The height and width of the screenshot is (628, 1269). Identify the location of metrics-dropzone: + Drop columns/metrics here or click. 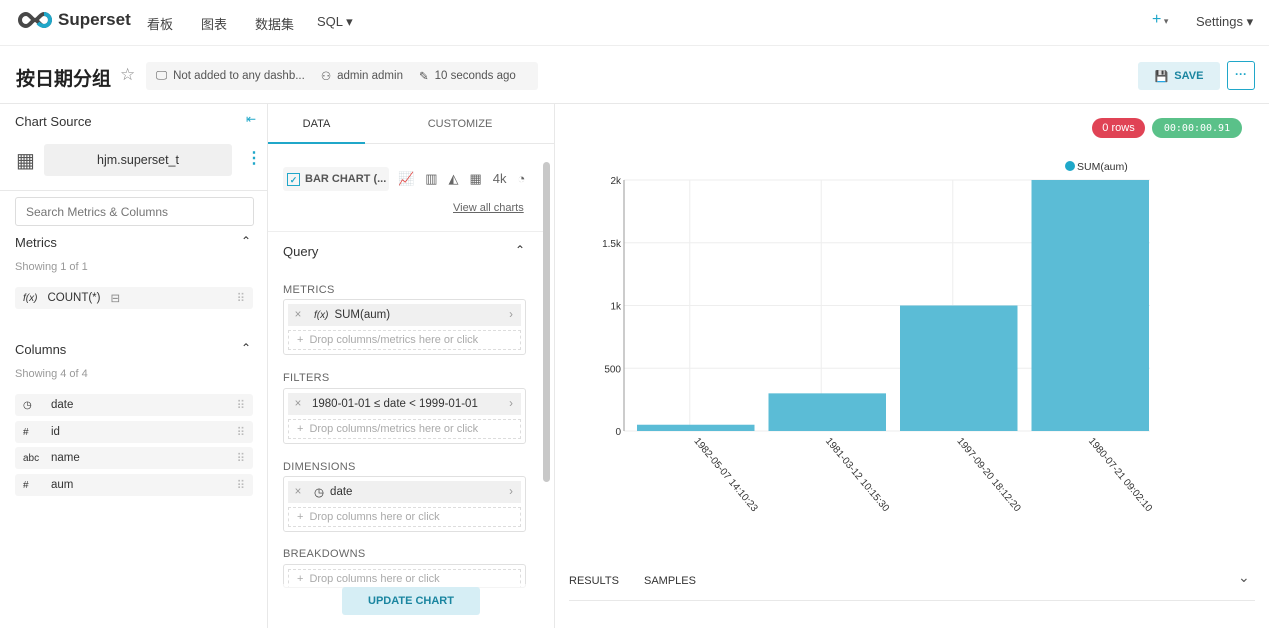
(404, 340).